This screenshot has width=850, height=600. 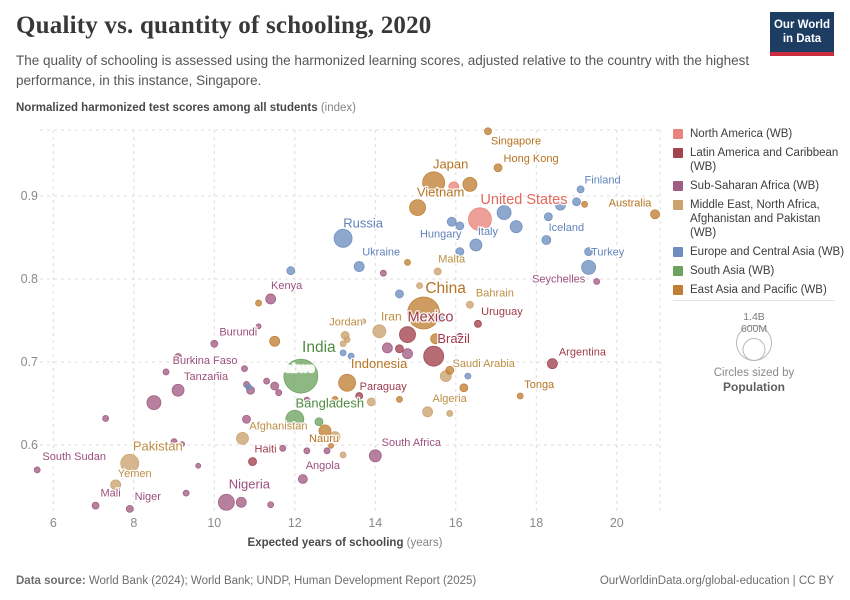 What do you see at coordinates (428, 412) in the screenshot?
I see `data-point-algeria` at bounding box center [428, 412].